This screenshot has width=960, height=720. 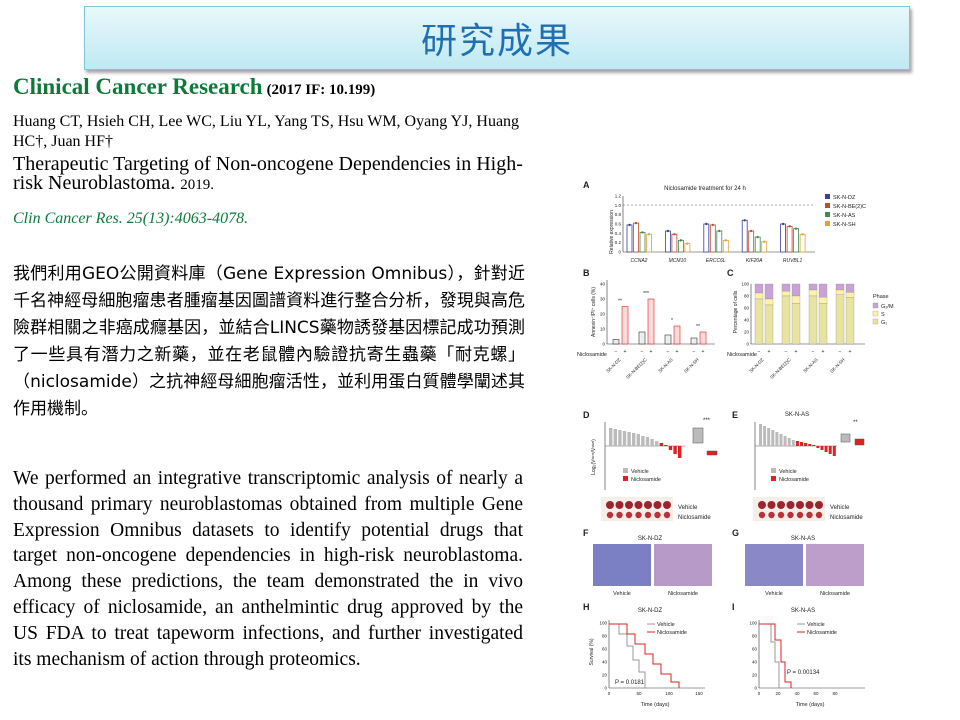 I want to click on panel-b-cell-label: SK-N-SH, so click(x=691, y=365).